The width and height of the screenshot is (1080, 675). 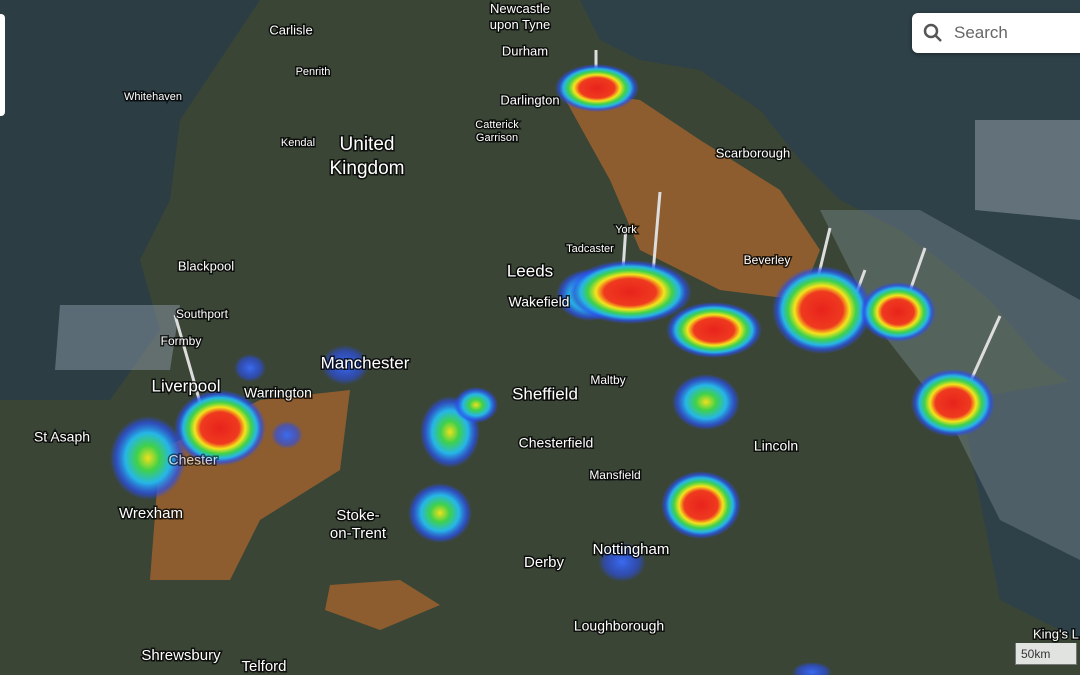 I want to click on label-line: Garrison, so click(x=497, y=138).